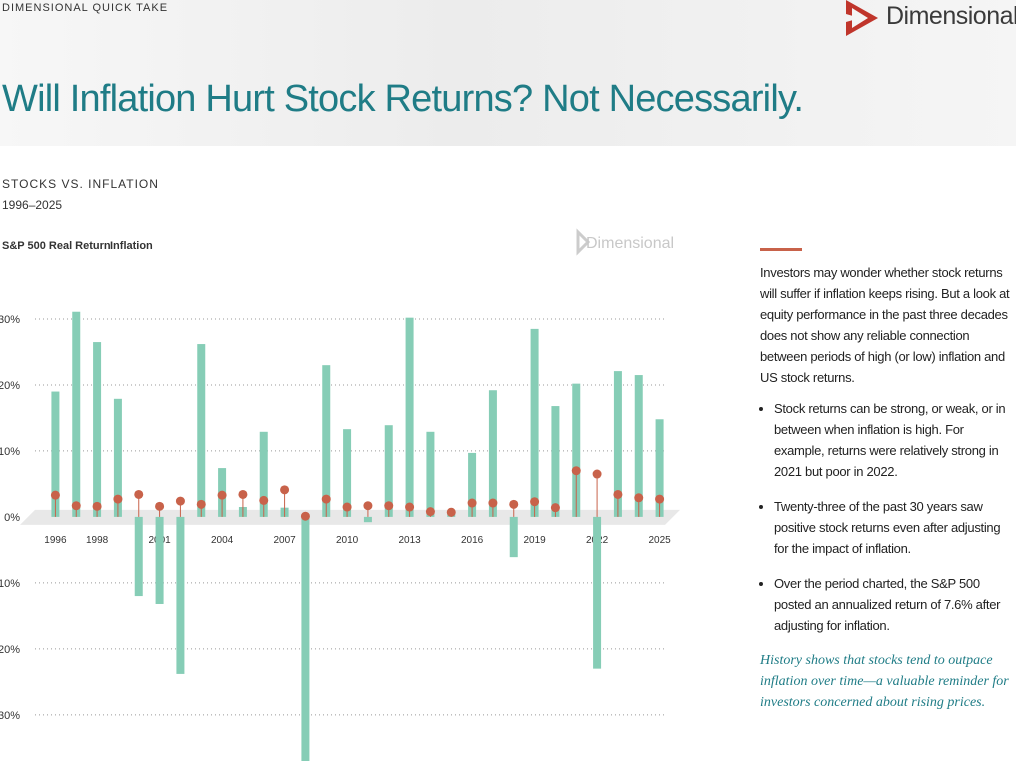 The height and width of the screenshot is (773, 1016). Describe the element at coordinates (222, 540) in the screenshot. I see `x-tick-label: 2004` at that location.